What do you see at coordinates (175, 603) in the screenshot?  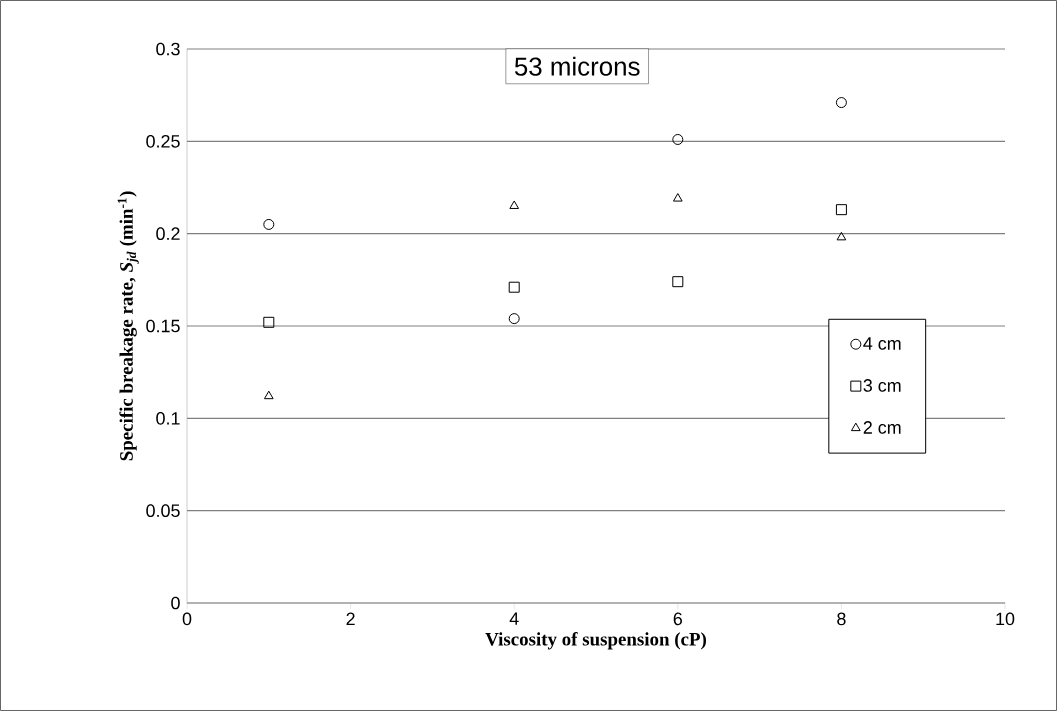 I see `y-tick-label: 0` at bounding box center [175, 603].